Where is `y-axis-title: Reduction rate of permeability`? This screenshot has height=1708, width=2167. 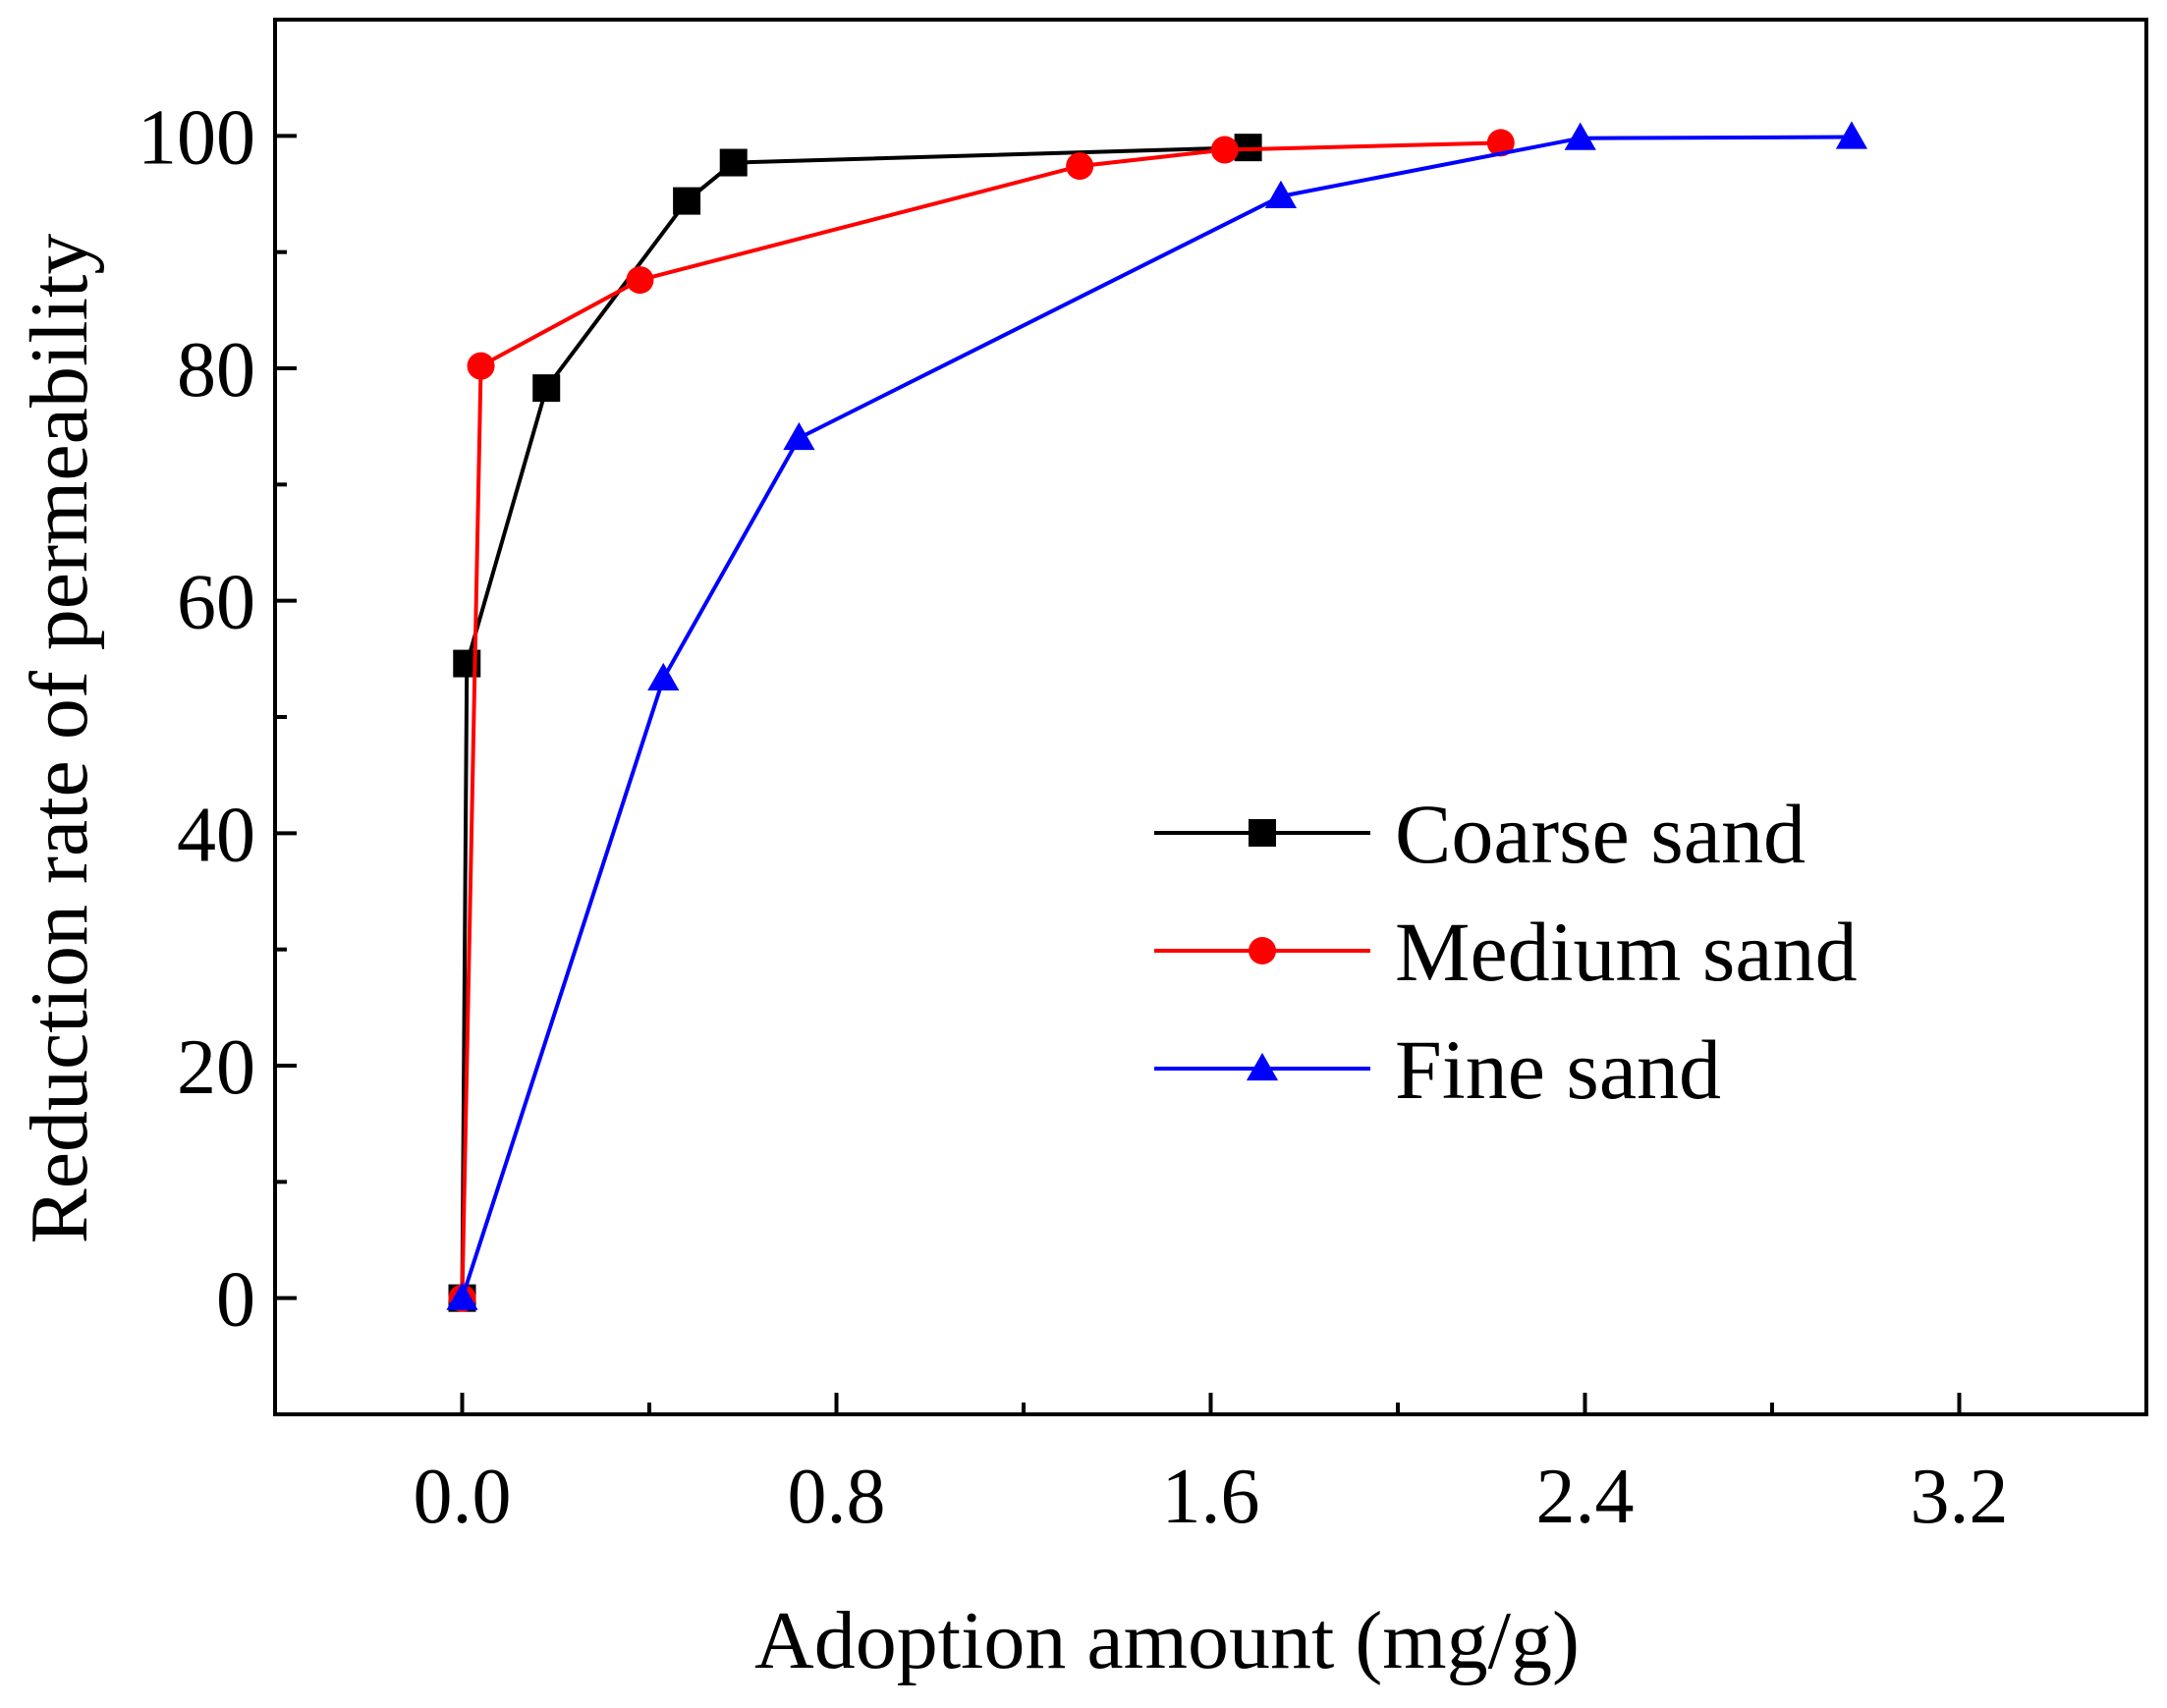
y-axis-title: Reduction rate of permeability is located at coordinates (60, 739).